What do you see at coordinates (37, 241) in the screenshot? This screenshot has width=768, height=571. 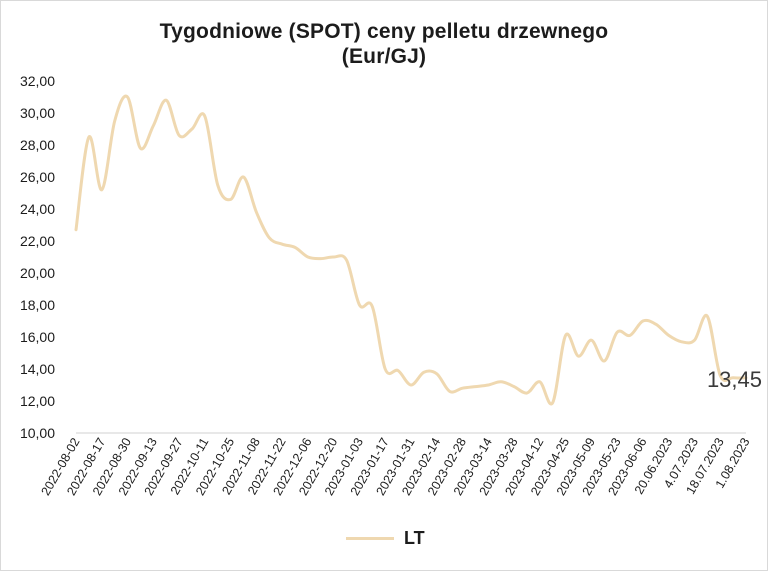 I see `y-tick-label: 22,00` at bounding box center [37, 241].